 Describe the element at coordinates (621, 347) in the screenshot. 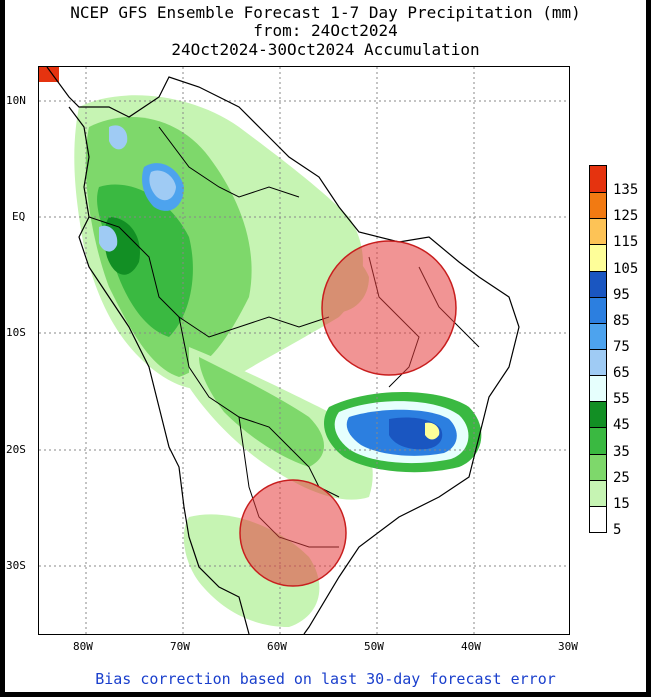

I see `legend-label: 75` at that location.